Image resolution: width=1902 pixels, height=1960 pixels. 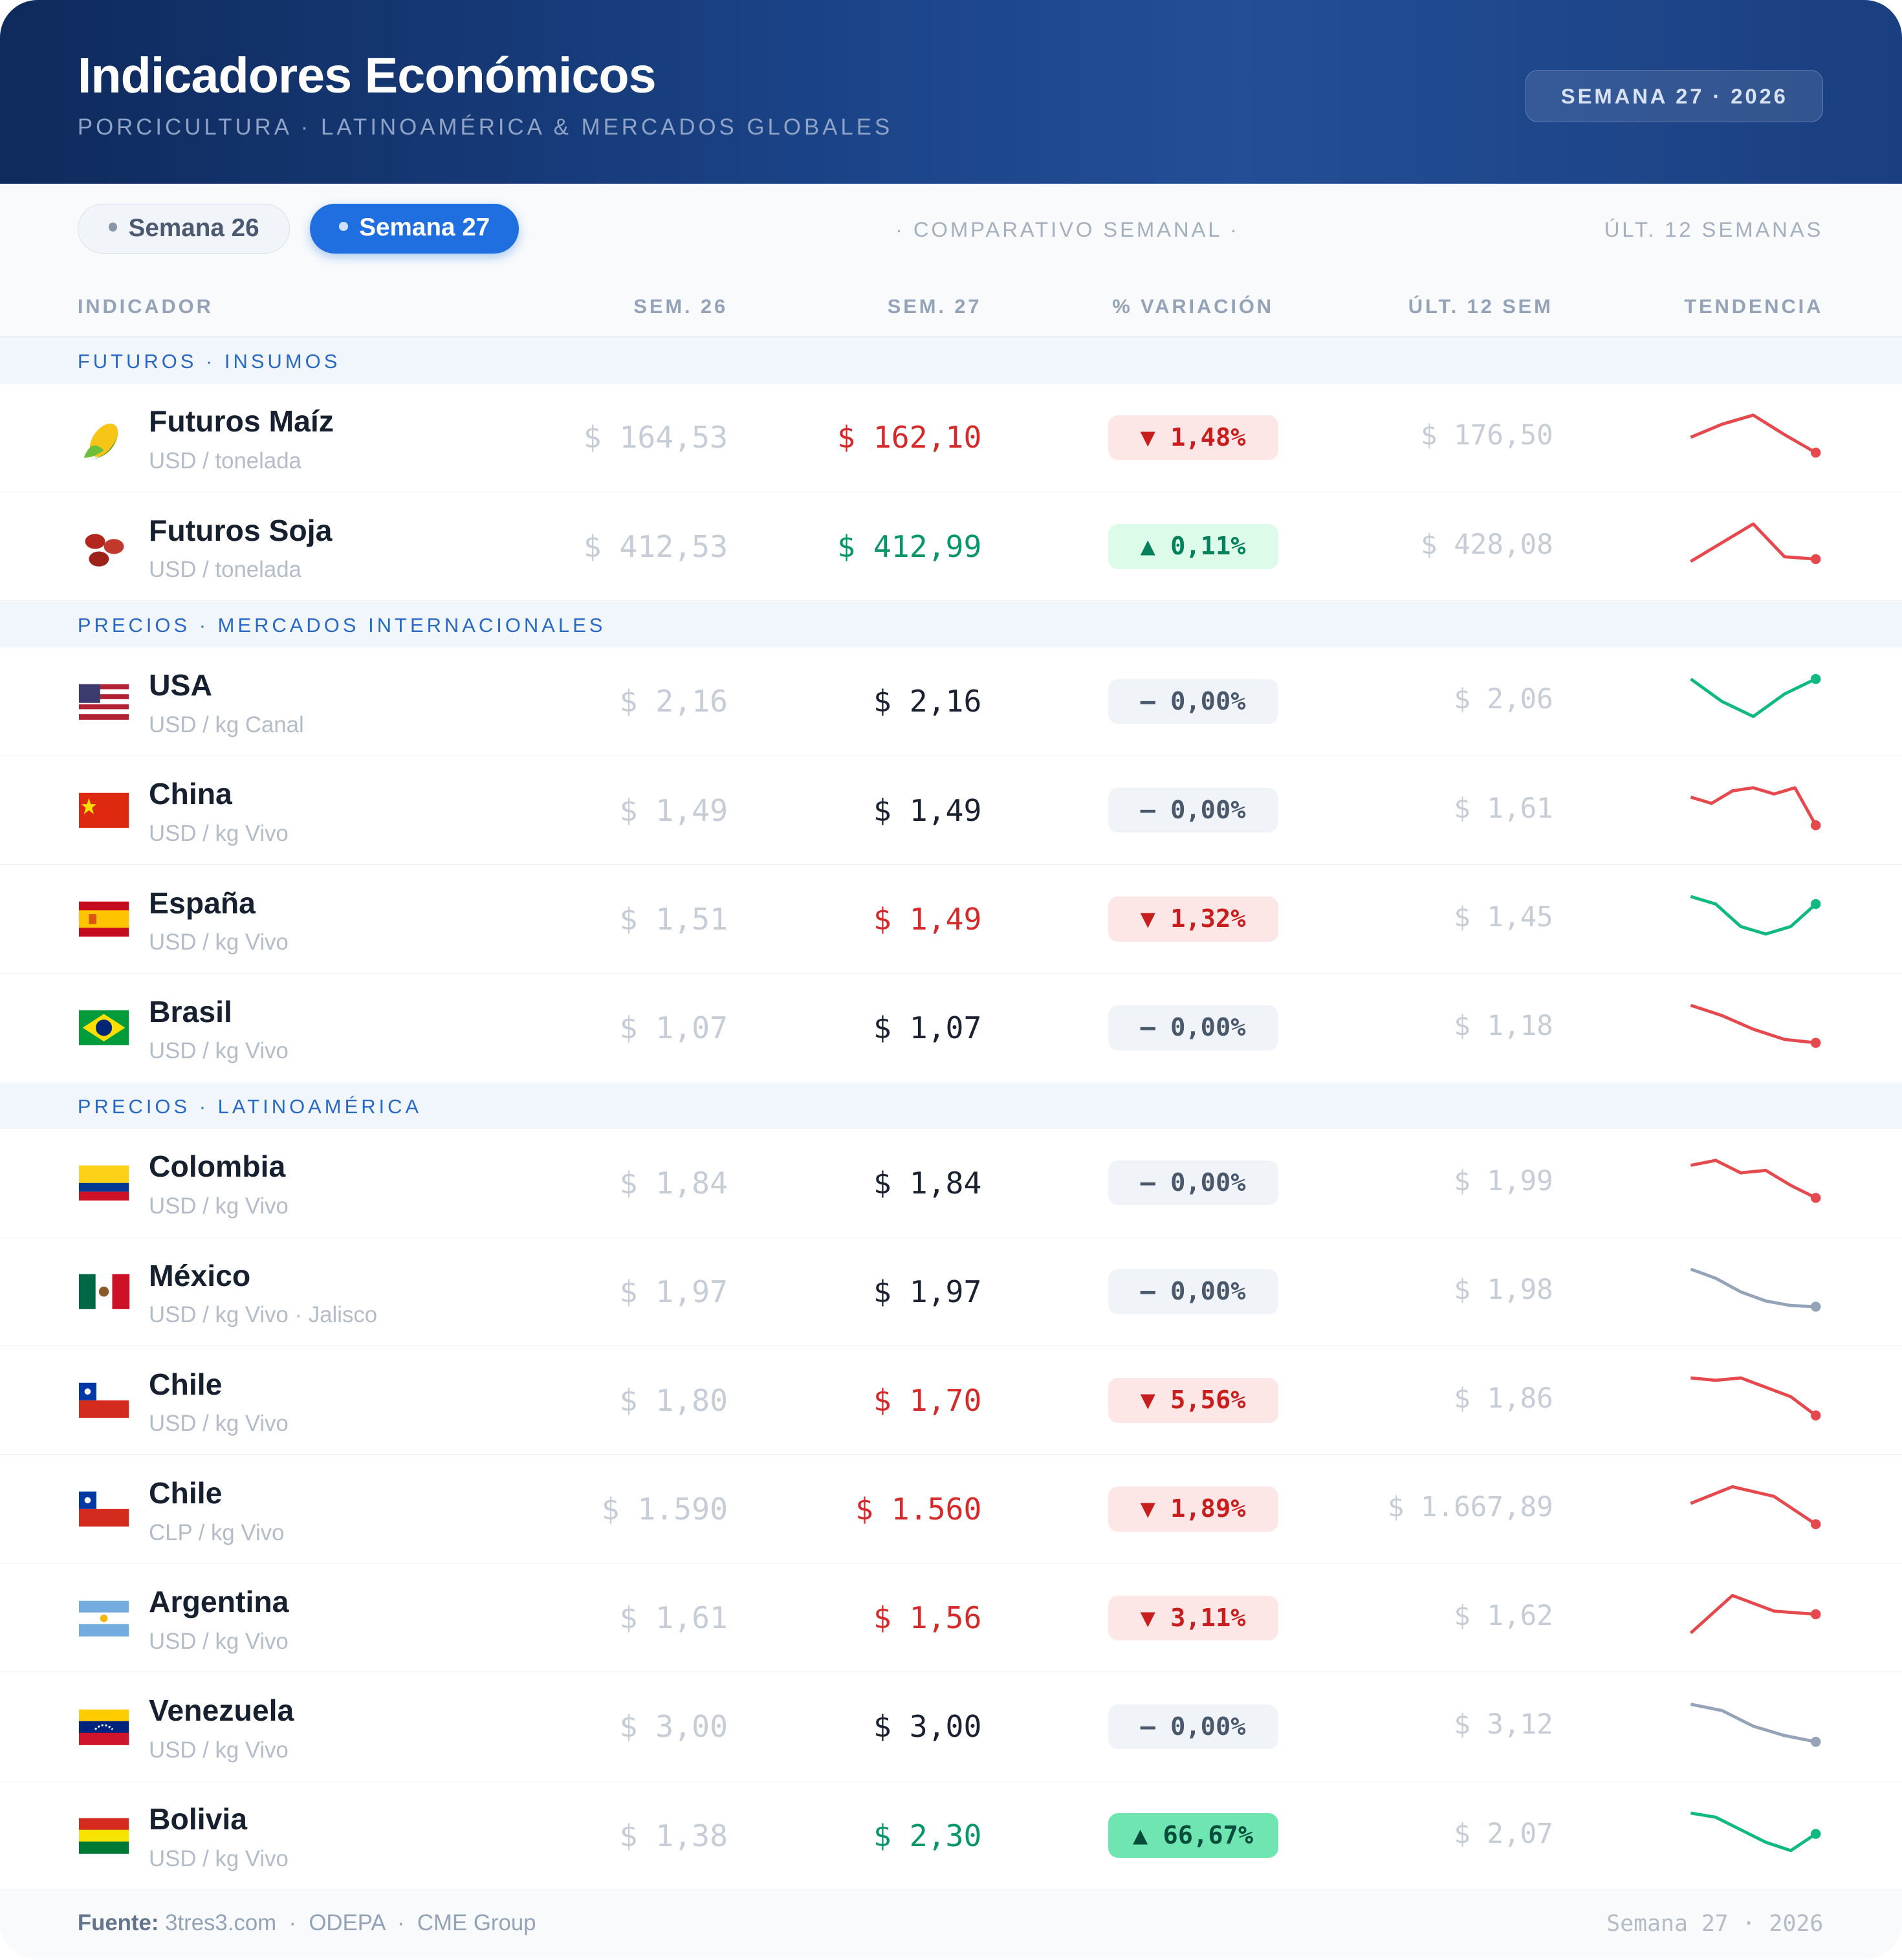 I want to click on sem26-value: $ 412,53, so click(x=655, y=546).